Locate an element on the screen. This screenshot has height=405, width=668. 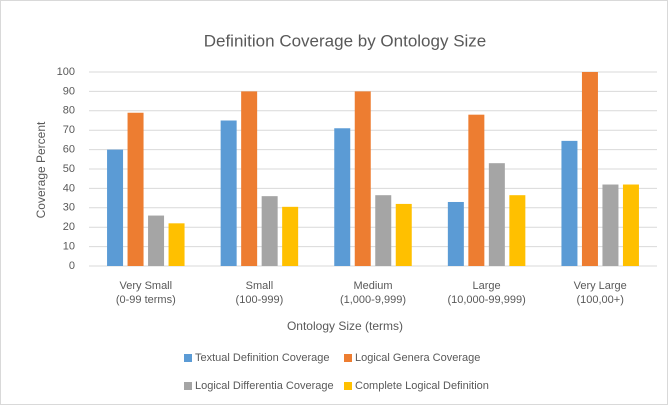
x-tick-label: Medium is located at coordinates (372, 286).